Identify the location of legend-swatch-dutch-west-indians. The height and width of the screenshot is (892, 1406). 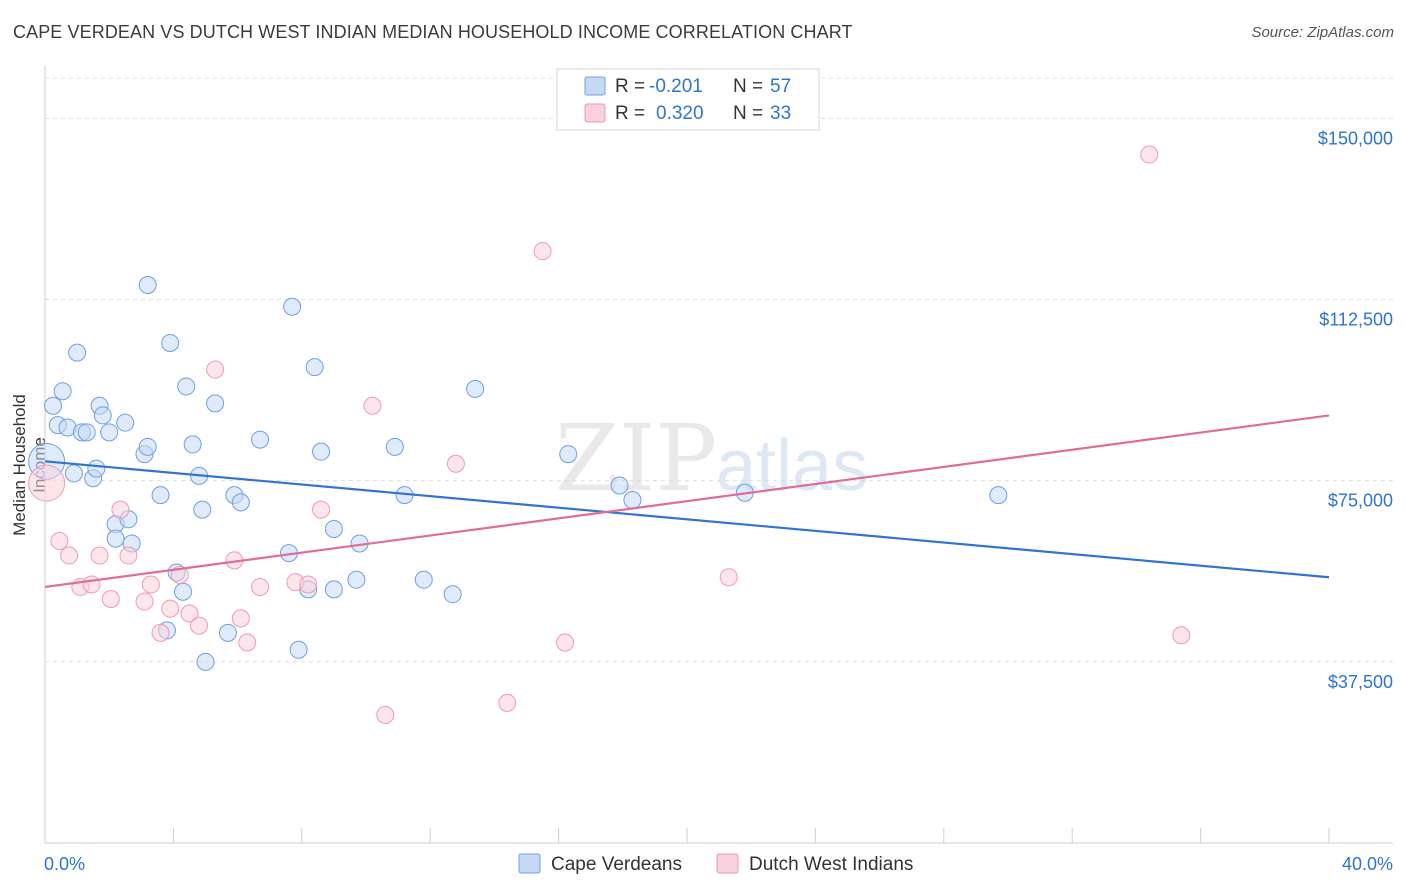
(595, 113).